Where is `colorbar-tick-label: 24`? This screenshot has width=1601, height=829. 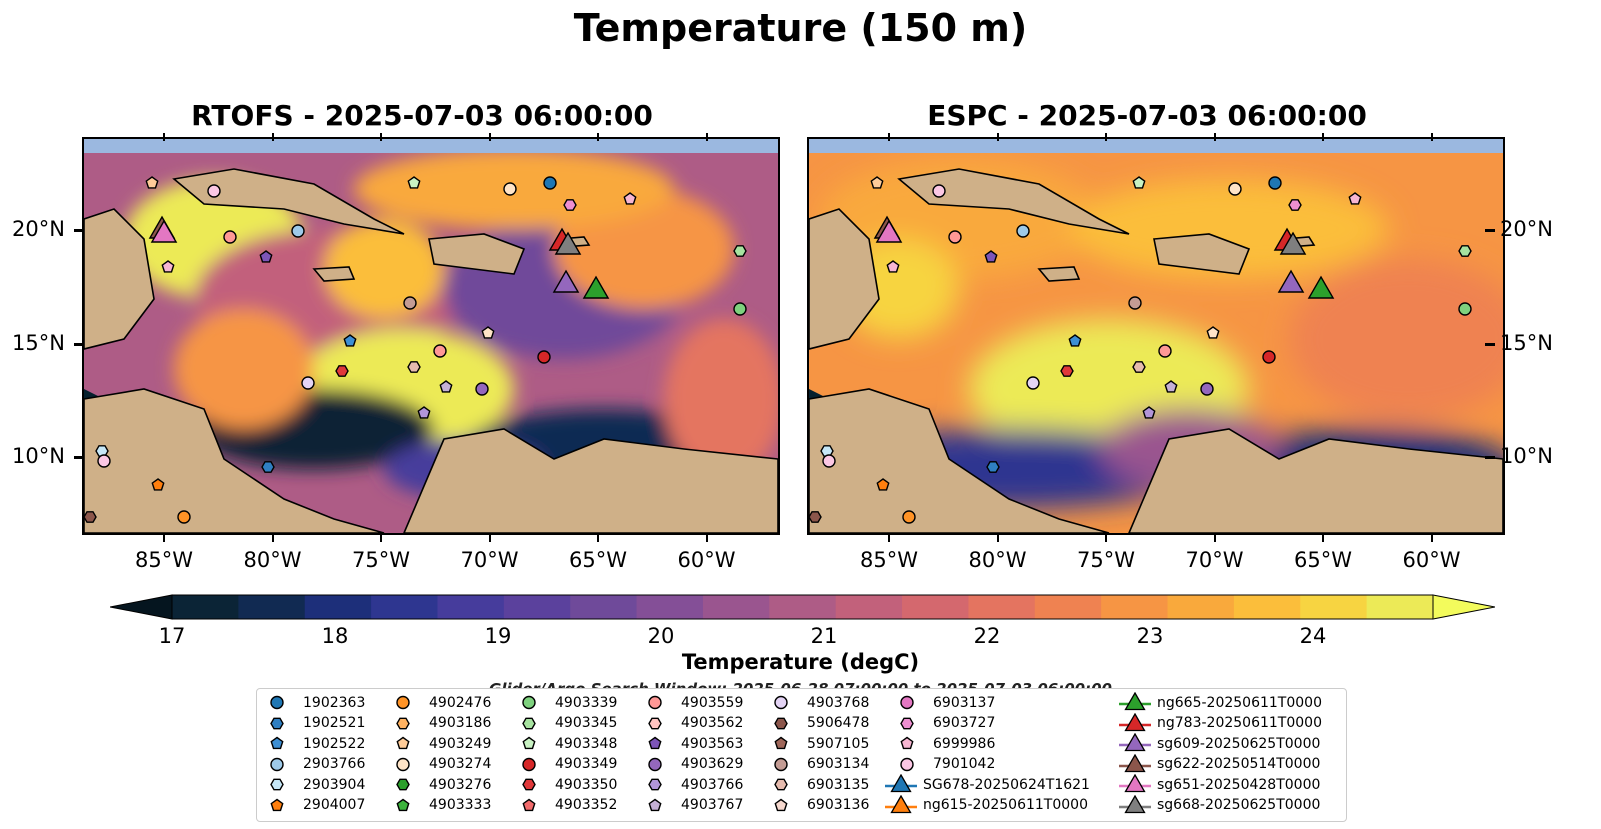 colorbar-tick-label: 24 is located at coordinates (1313, 636).